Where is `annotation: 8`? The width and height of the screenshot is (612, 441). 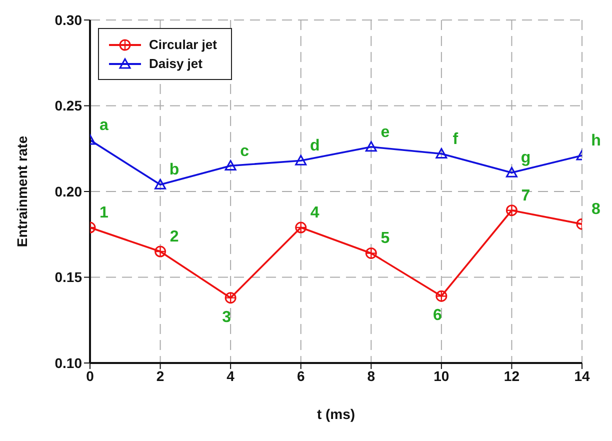
annotation: 8 is located at coordinates (596, 209).